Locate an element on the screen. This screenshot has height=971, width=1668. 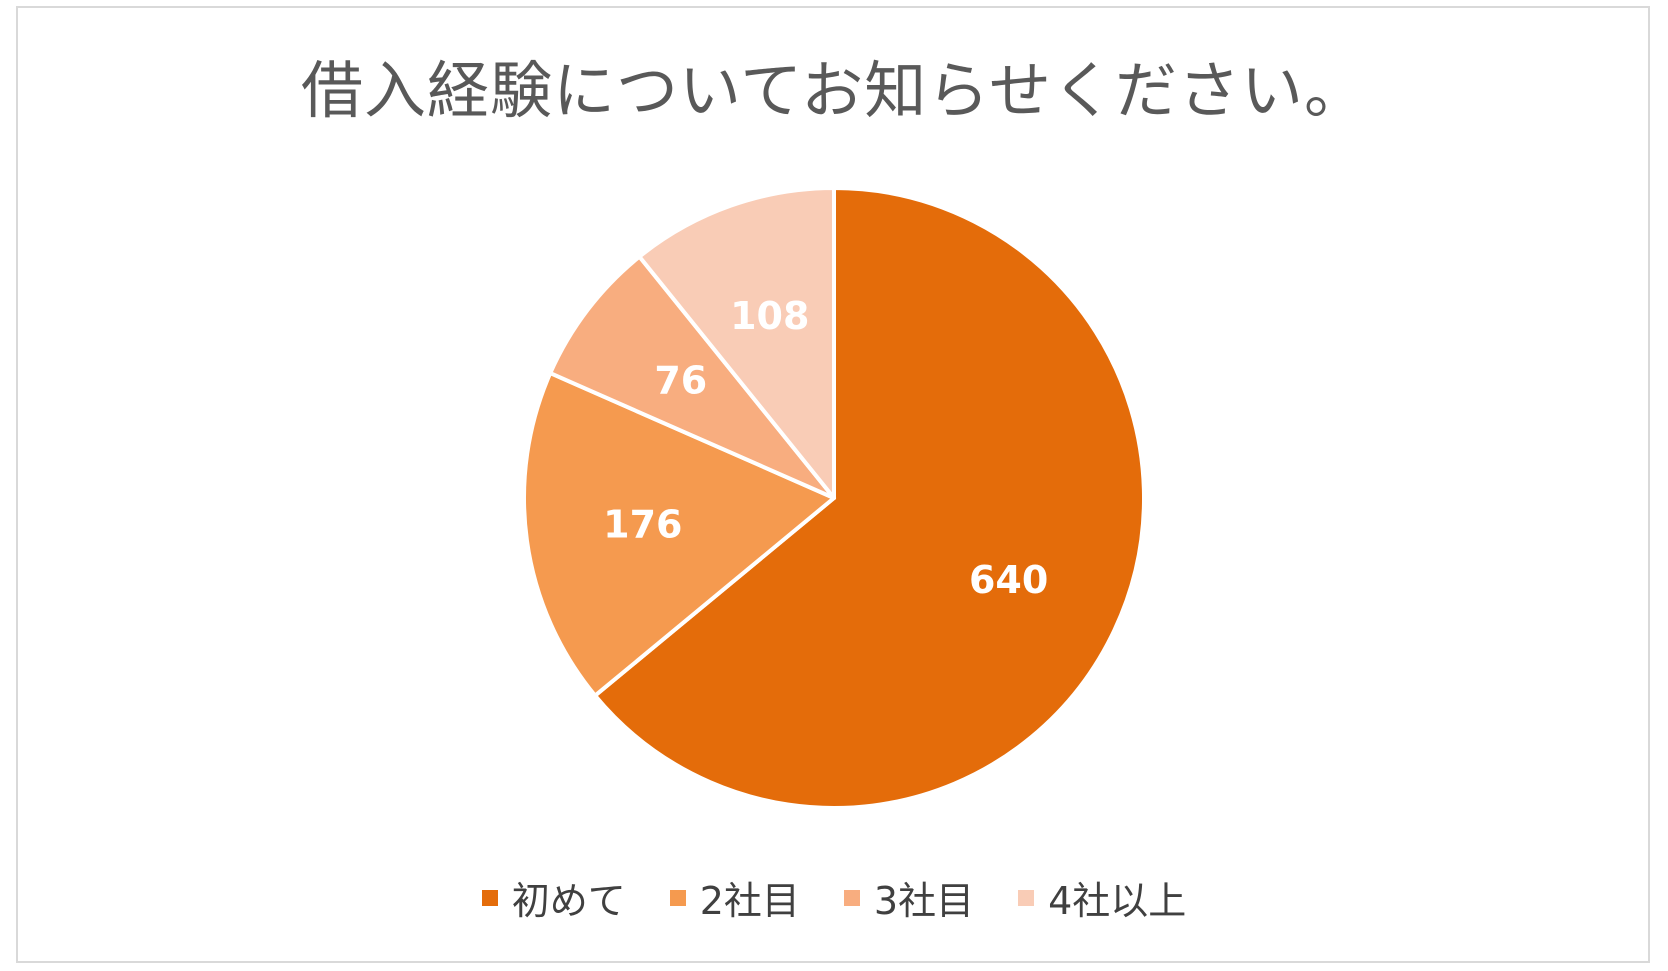
legend-item-third-company: 3社目 is located at coordinates (909, 897).